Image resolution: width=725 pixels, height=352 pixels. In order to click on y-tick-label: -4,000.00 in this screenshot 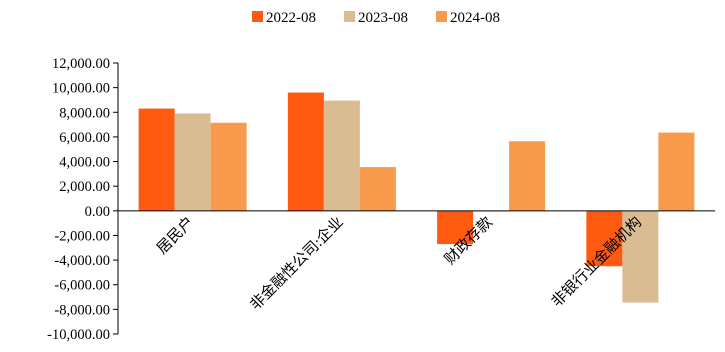, I will do `click(82, 261)`.